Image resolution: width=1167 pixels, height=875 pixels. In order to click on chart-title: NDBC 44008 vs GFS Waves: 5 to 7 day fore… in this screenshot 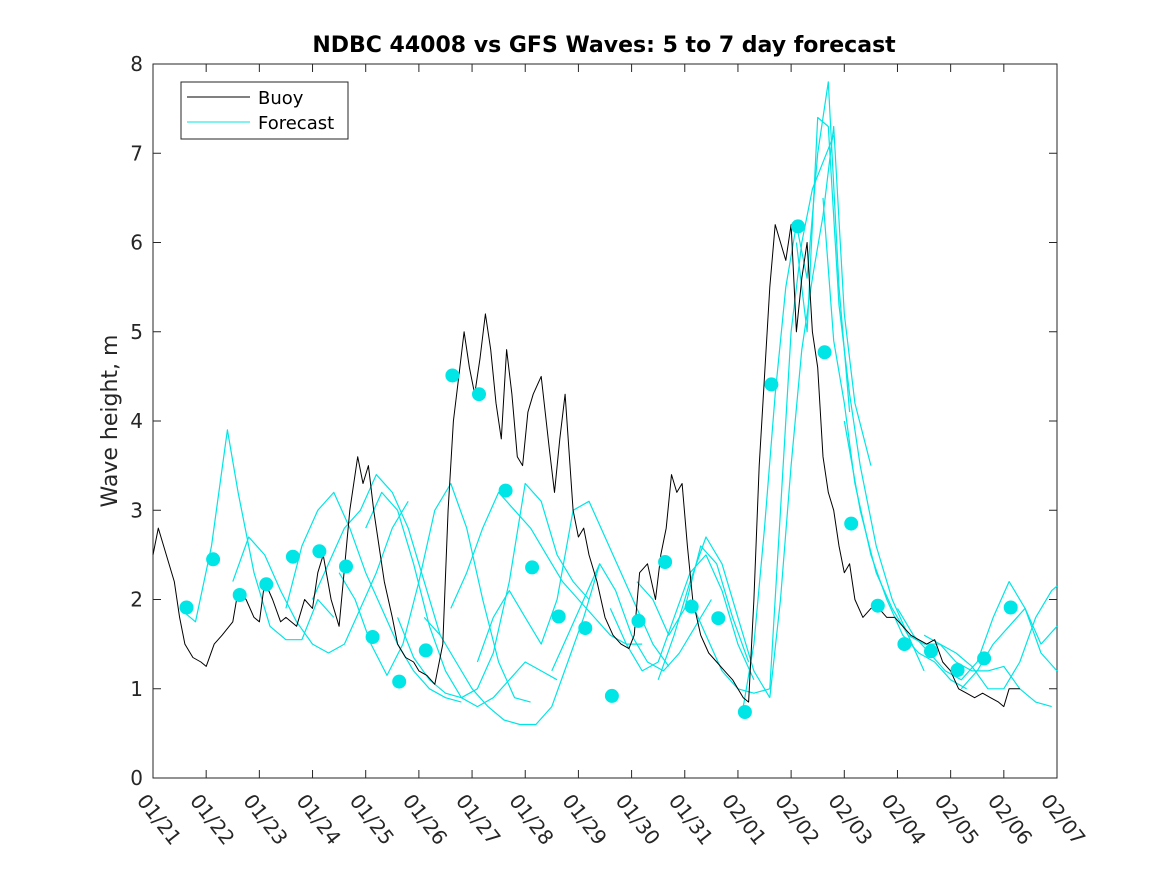, I will do `click(604, 45)`.